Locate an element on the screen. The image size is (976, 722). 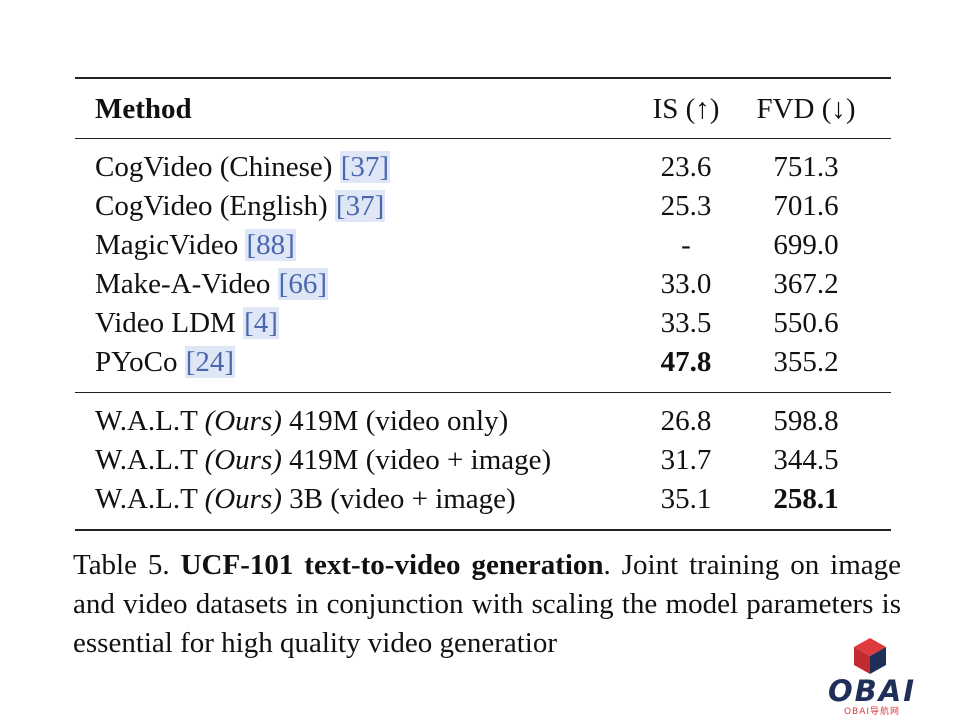
fvd-cell: 598.8 is located at coordinates (806, 421).